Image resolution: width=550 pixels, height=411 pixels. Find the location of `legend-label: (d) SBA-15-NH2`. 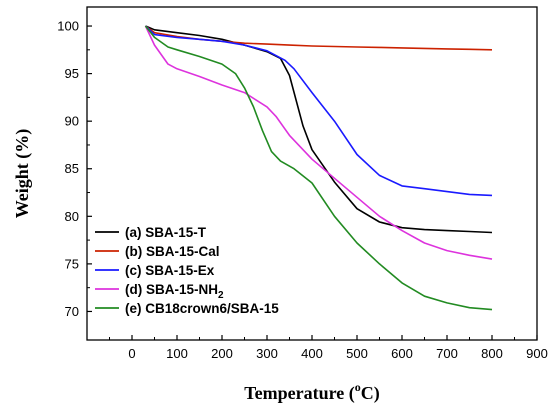

legend-label: (d) SBA-15-NH2 is located at coordinates (174, 291).